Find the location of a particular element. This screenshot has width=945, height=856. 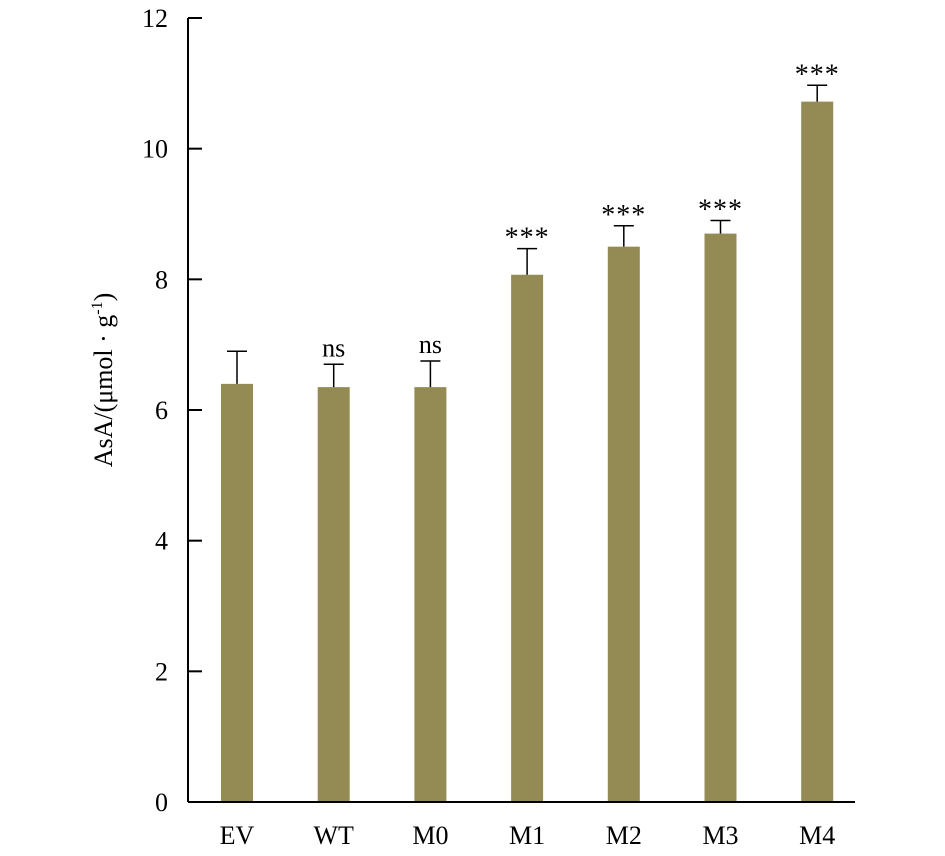

significance-label-wt: ns is located at coordinates (333, 347).